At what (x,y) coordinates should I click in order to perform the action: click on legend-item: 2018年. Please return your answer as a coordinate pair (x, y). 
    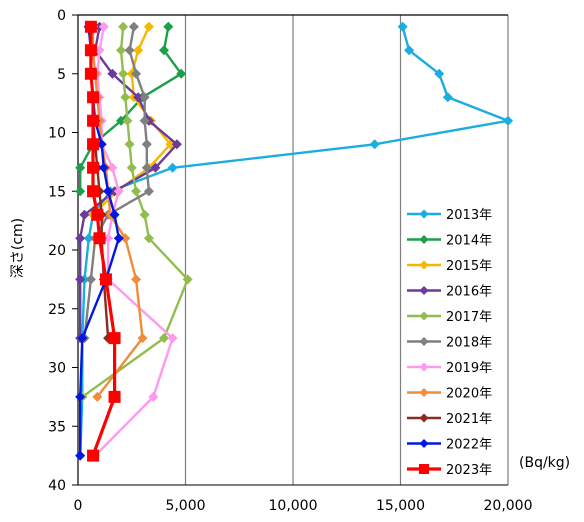
    Looking at the image, I should click on (449, 343).